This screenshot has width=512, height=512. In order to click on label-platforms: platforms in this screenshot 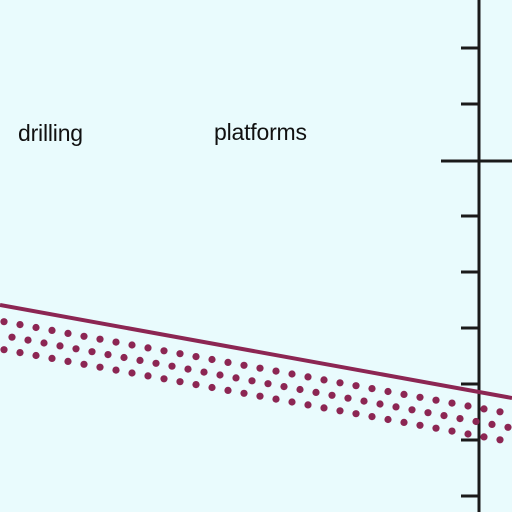, I will do `click(260, 132)`.